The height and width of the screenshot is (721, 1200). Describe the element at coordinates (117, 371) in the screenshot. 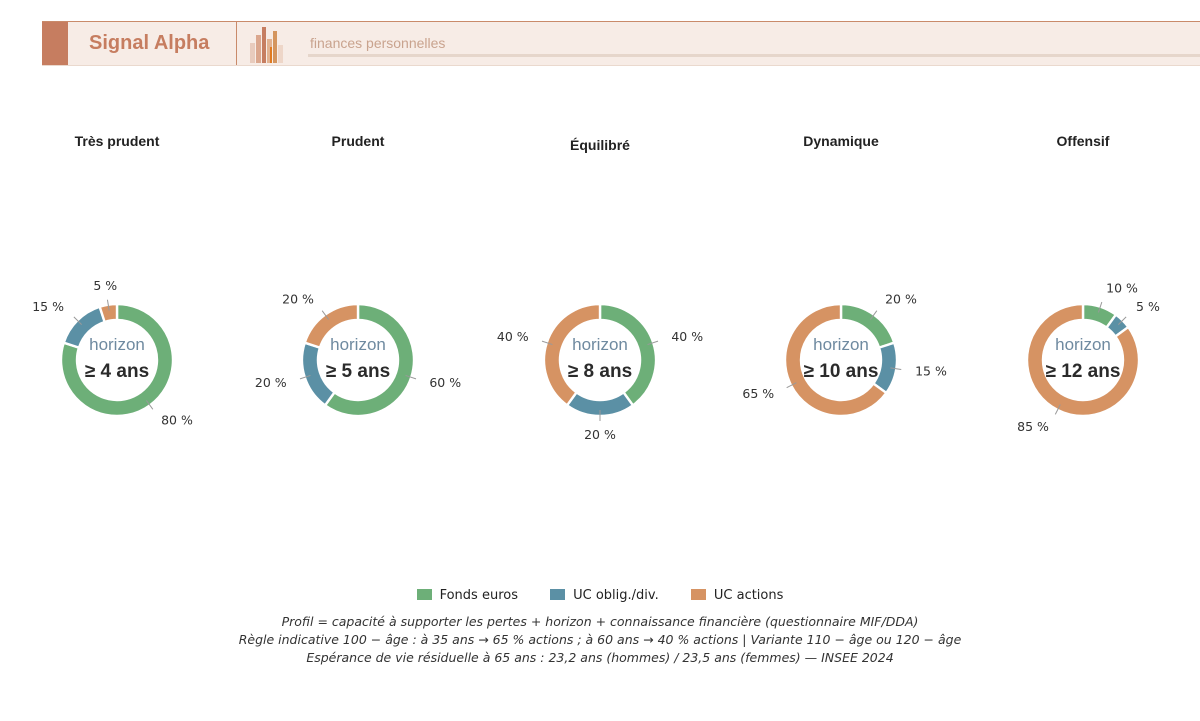

I see `center-label-horizon-value: ≥ 4 ans` at that location.